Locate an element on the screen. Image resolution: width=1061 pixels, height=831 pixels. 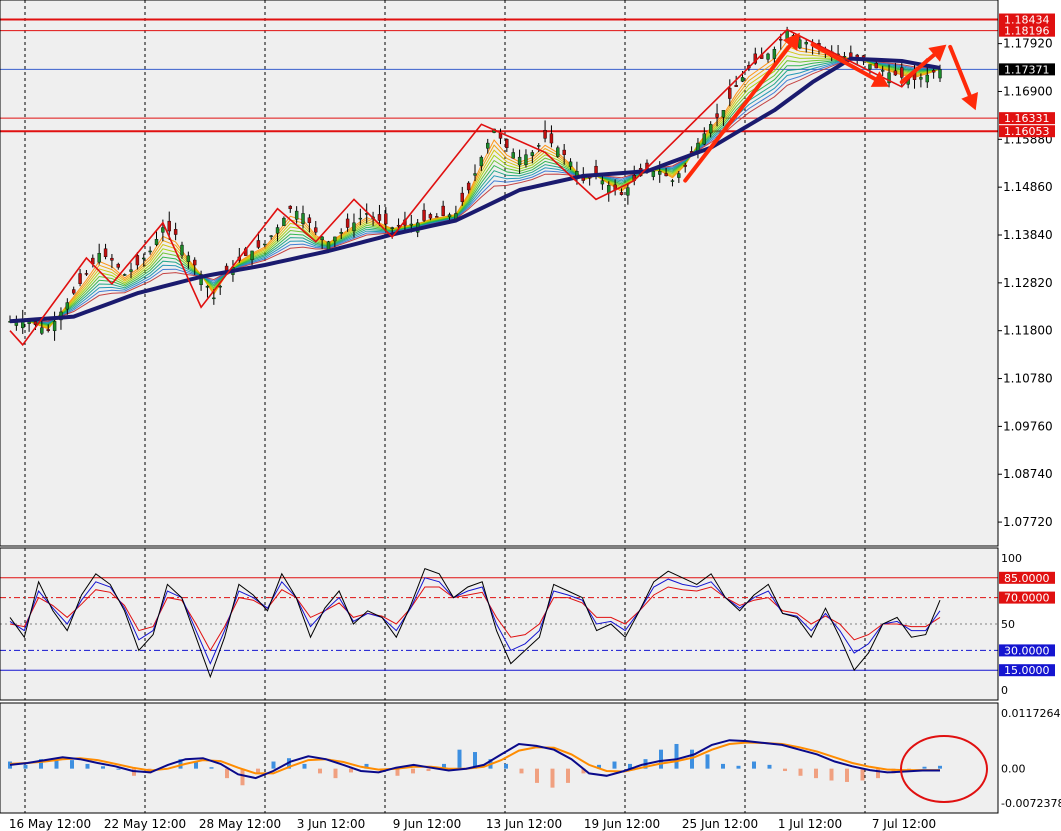
price-level-label: 1.16053 is located at coordinates (1027, 131).